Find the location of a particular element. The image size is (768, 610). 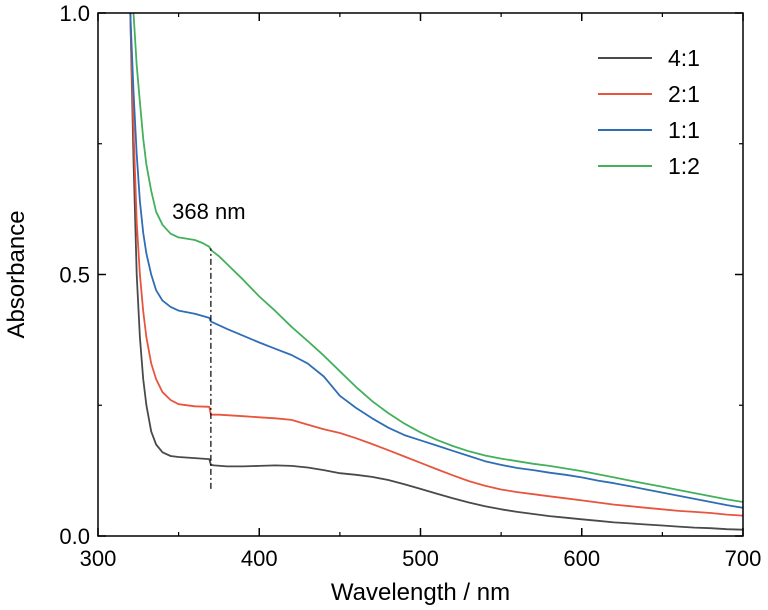

legend-label-1-2: 1:2 is located at coordinates (684, 166).